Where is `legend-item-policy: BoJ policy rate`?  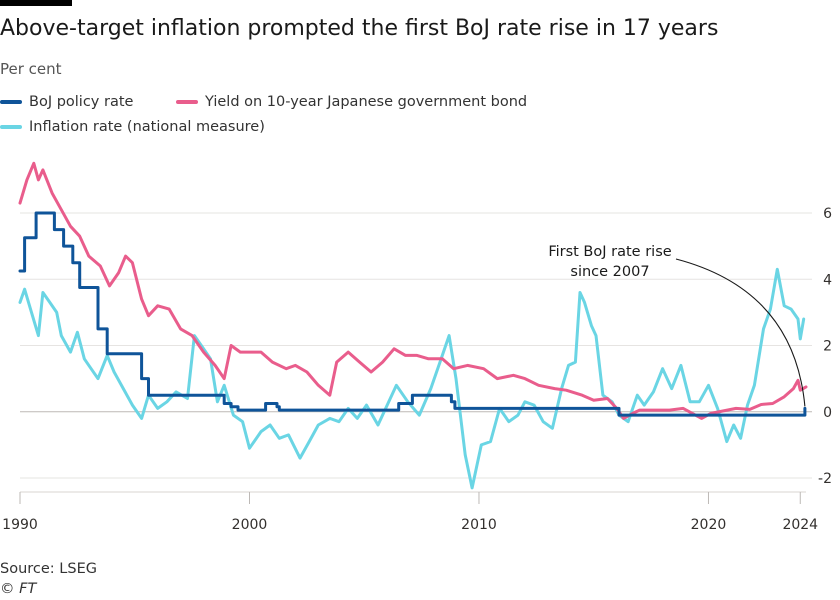 legend-item-policy: BoJ policy rate is located at coordinates (66, 102).